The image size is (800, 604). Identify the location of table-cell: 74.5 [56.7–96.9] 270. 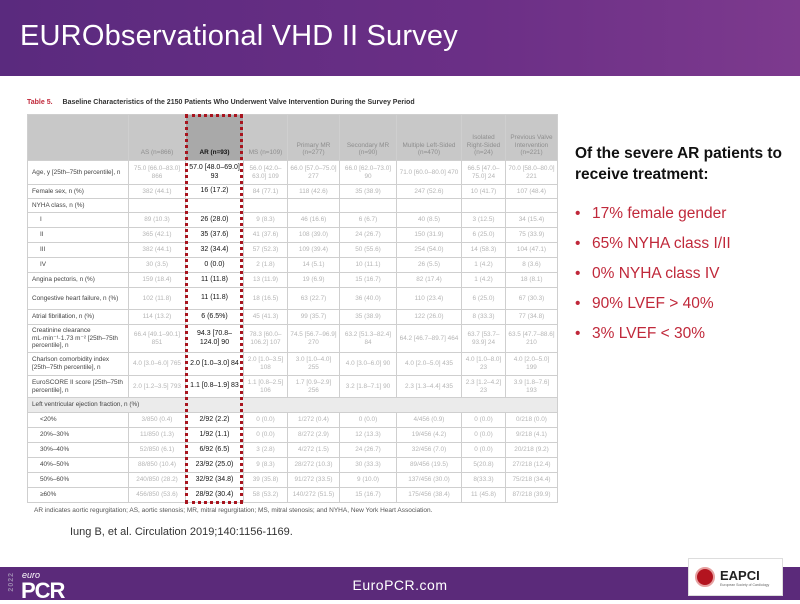
(313, 338).